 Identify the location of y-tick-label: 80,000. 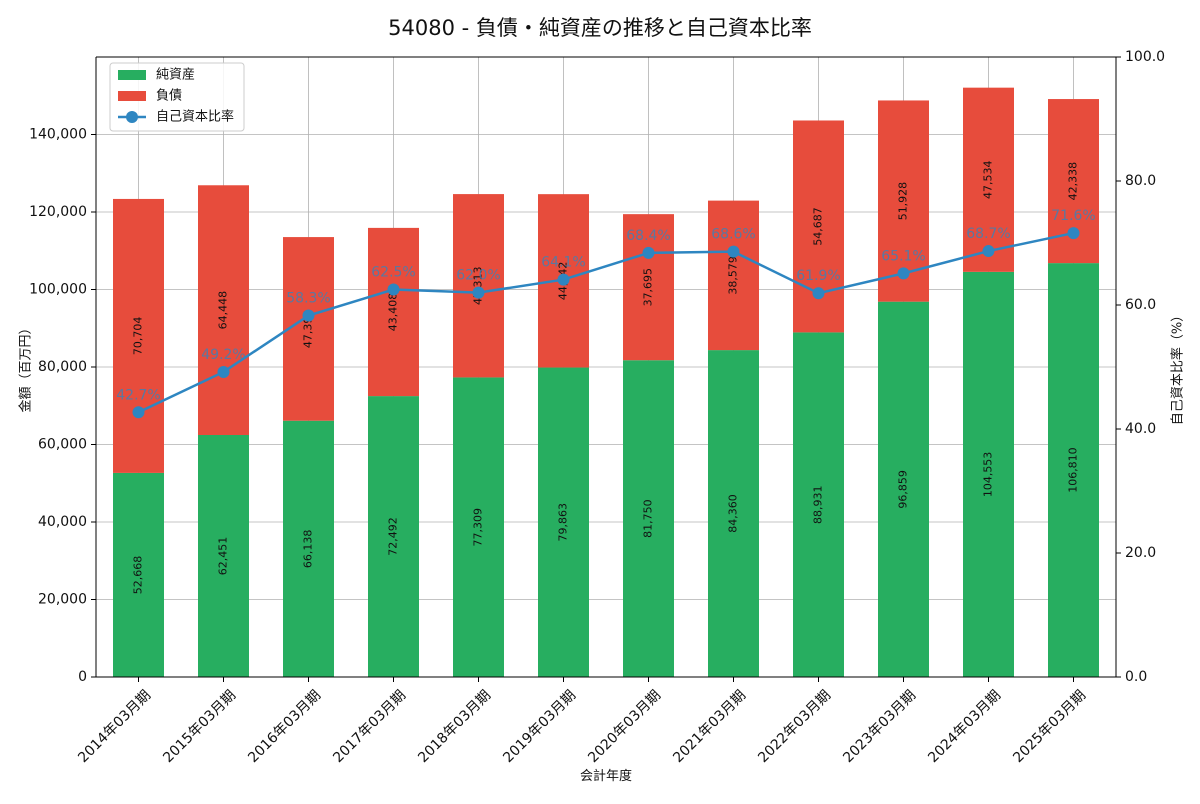
(62, 367).